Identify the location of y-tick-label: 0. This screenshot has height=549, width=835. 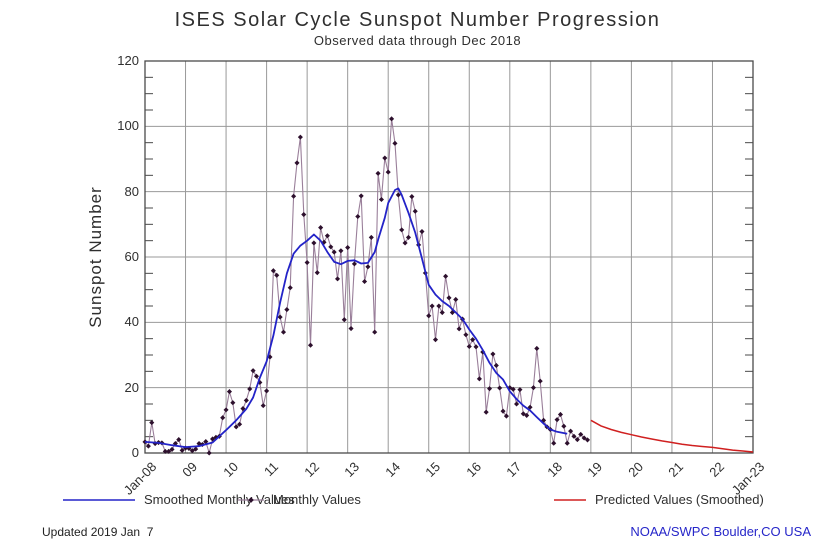
(135, 452).